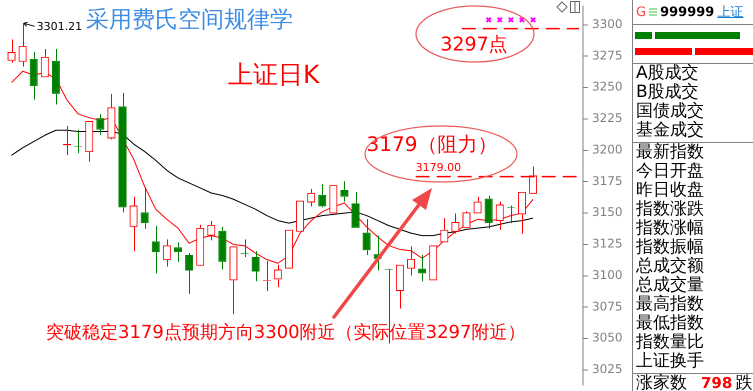 The width and height of the screenshot is (753, 391). Describe the element at coordinates (607, 87) in the screenshot. I see `y-tick-label: 3250` at that location.